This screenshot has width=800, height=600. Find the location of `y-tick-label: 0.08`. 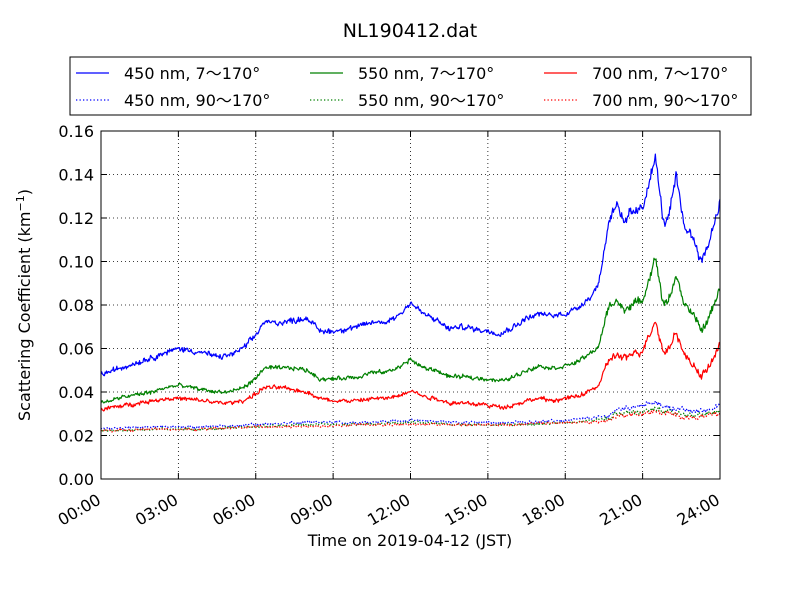

y-tick-label: 0.08 is located at coordinates (76, 305).